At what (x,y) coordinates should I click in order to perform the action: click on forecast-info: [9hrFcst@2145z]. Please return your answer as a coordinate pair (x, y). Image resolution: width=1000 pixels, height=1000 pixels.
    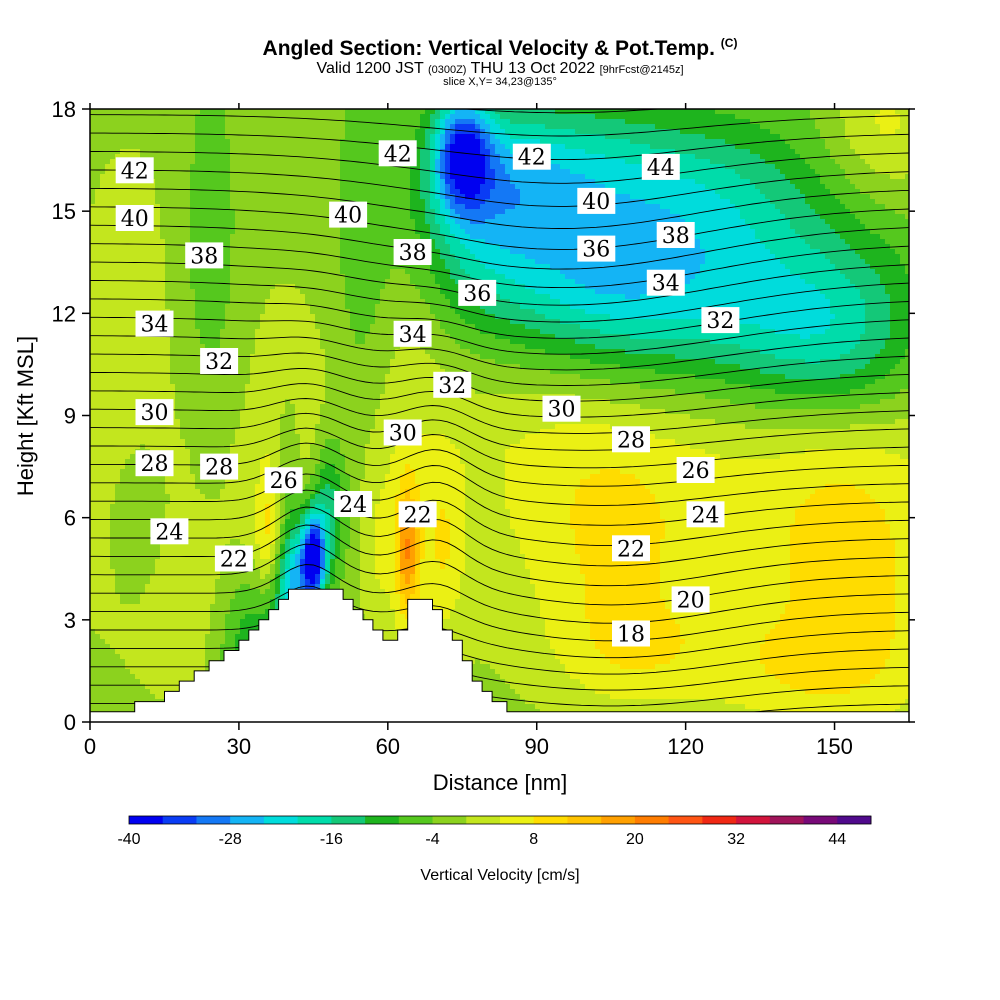
    Looking at the image, I should click on (642, 70).